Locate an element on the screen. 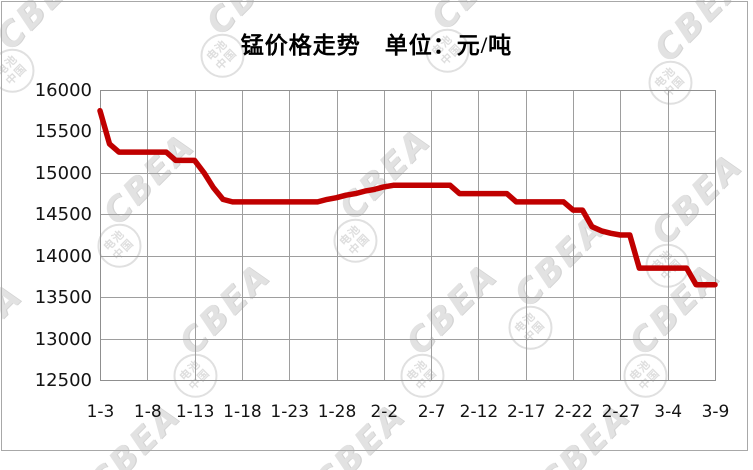 The width and height of the screenshot is (753, 470). y-axis-tick-label: 15000 is located at coordinates (63, 173).